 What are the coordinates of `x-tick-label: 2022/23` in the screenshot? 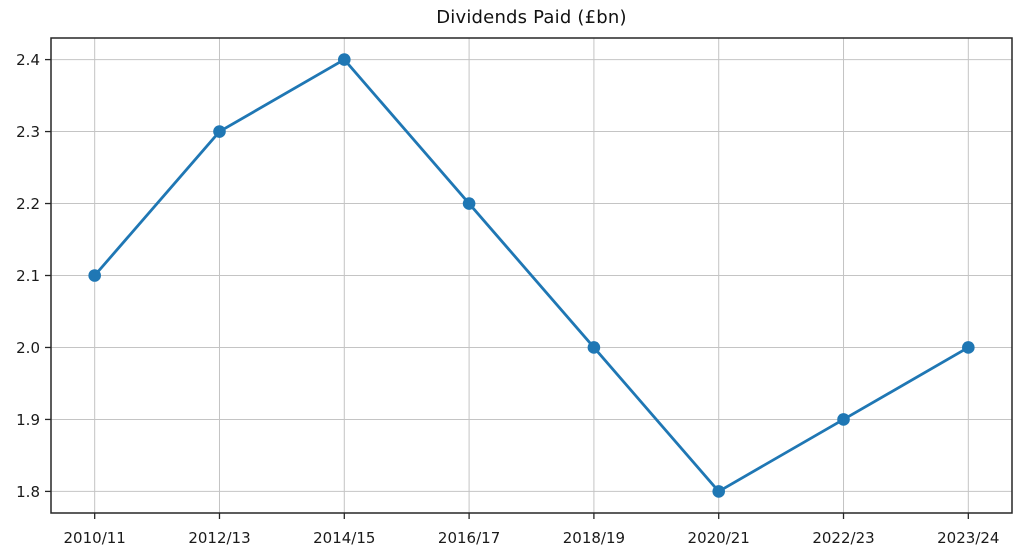 It's located at (843, 538).